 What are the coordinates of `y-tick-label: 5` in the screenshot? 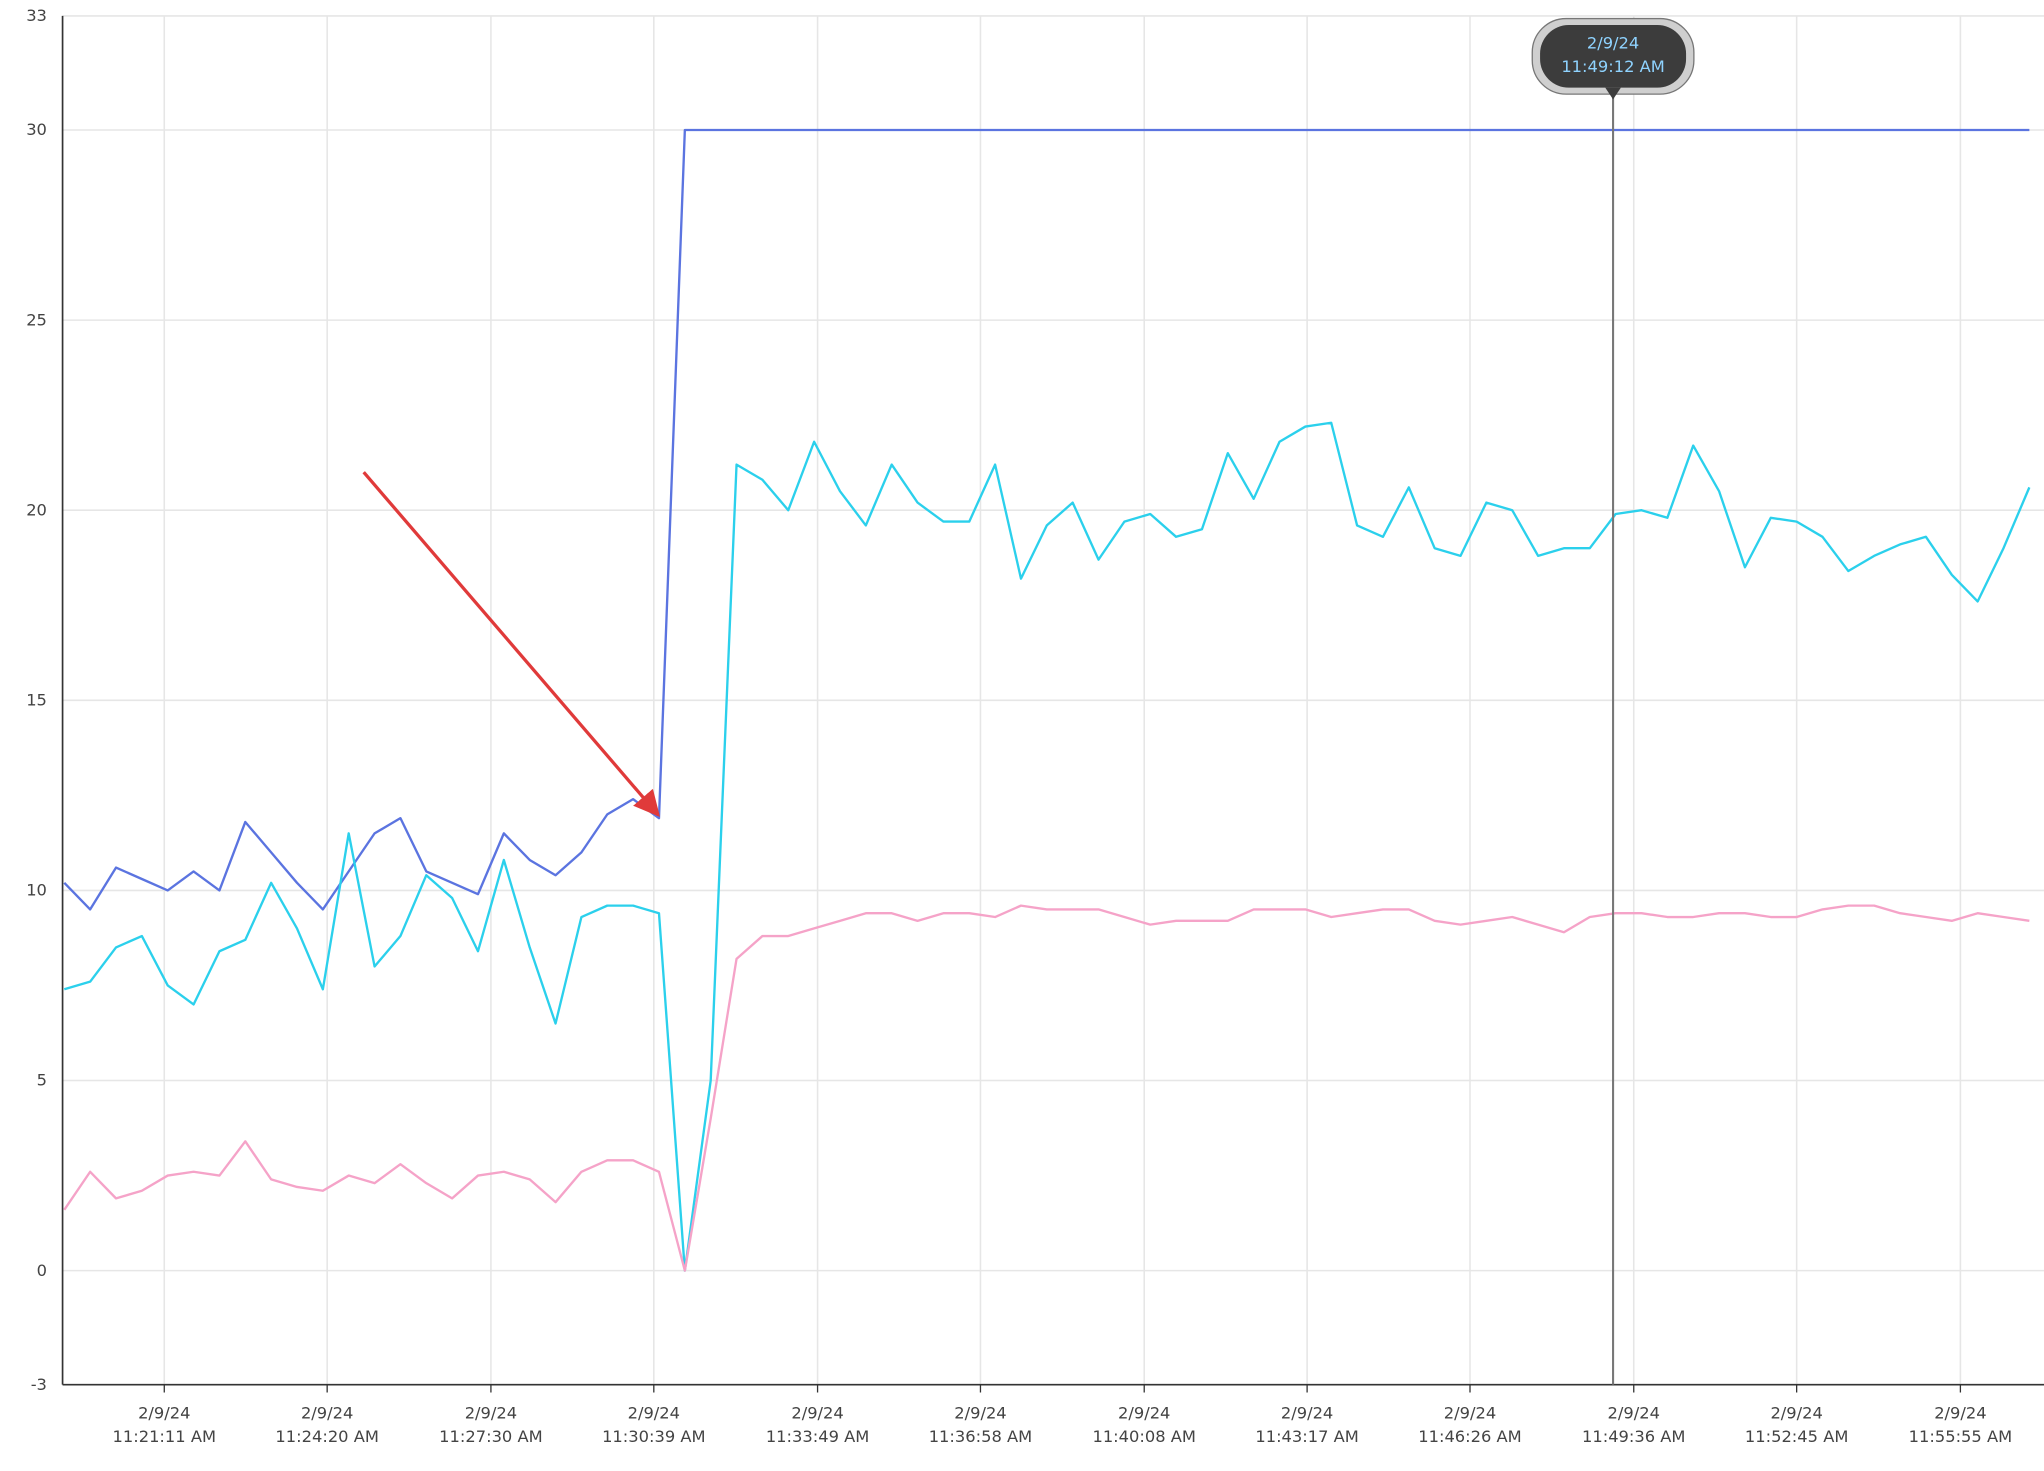 It's located at (42, 1080).